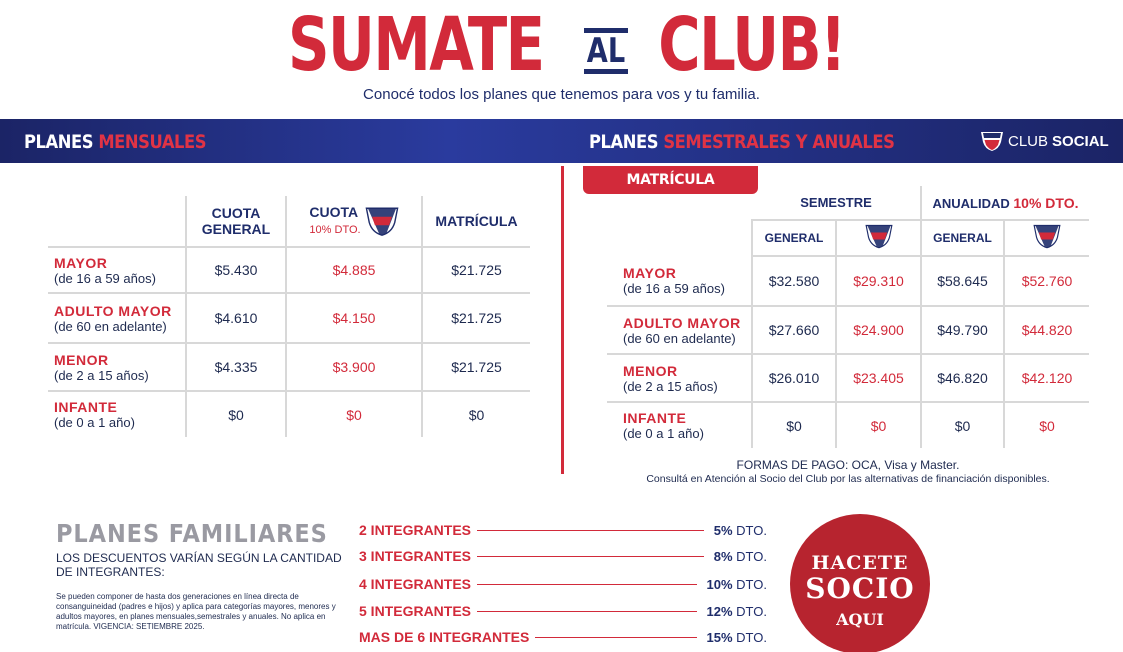 This screenshot has width=1123, height=652. Describe the element at coordinates (353, 270) in the screenshot. I see `price-dto: $4.885` at that location.